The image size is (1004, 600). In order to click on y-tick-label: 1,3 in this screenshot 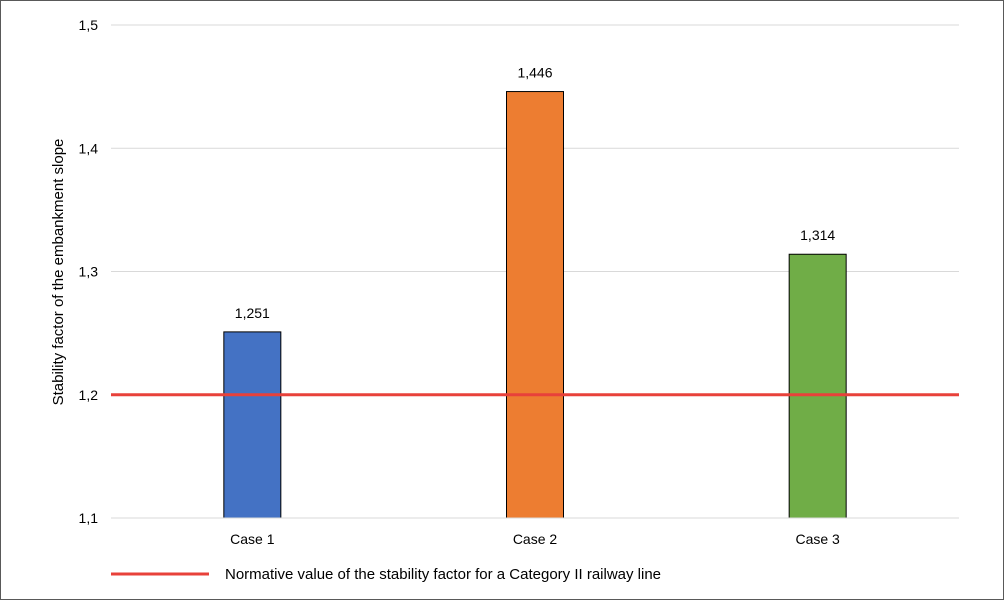, I will do `click(89, 272)`.